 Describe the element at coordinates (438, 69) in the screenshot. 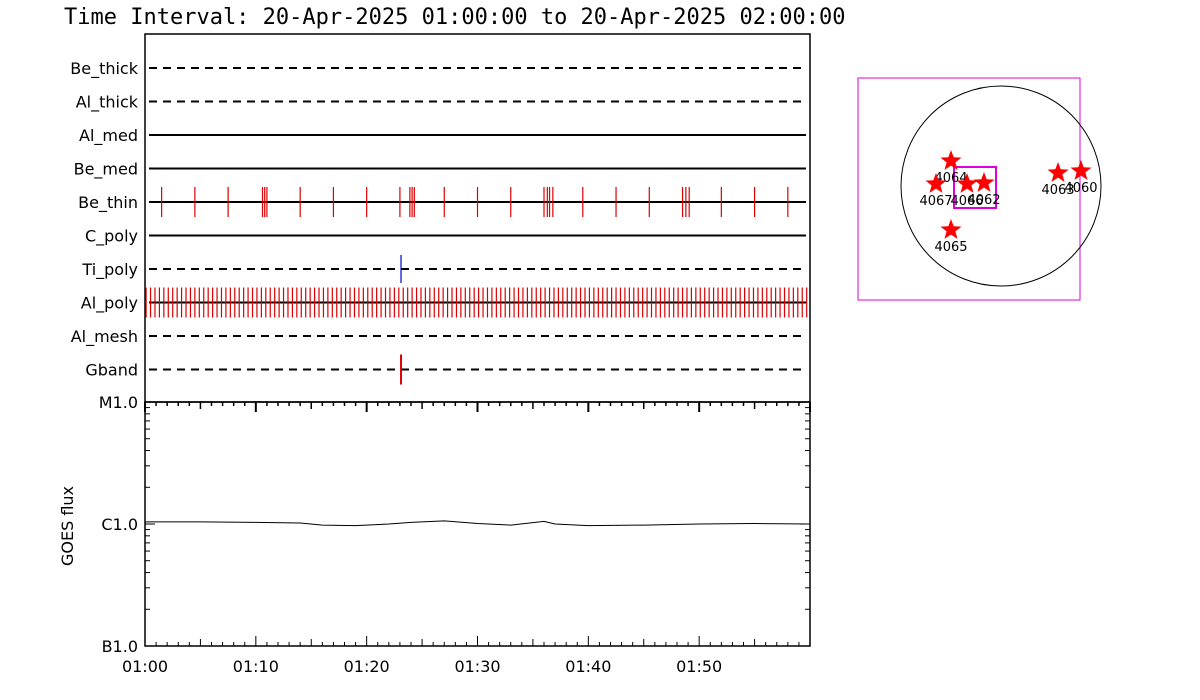

I see `channel-row-be-thick: Be_thick` at that location.